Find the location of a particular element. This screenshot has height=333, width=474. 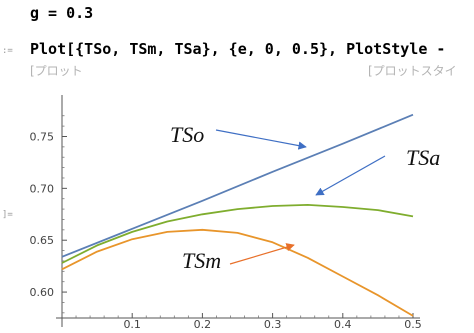

assignment-input: g = 0.3 is located at coordinates (62, 13).